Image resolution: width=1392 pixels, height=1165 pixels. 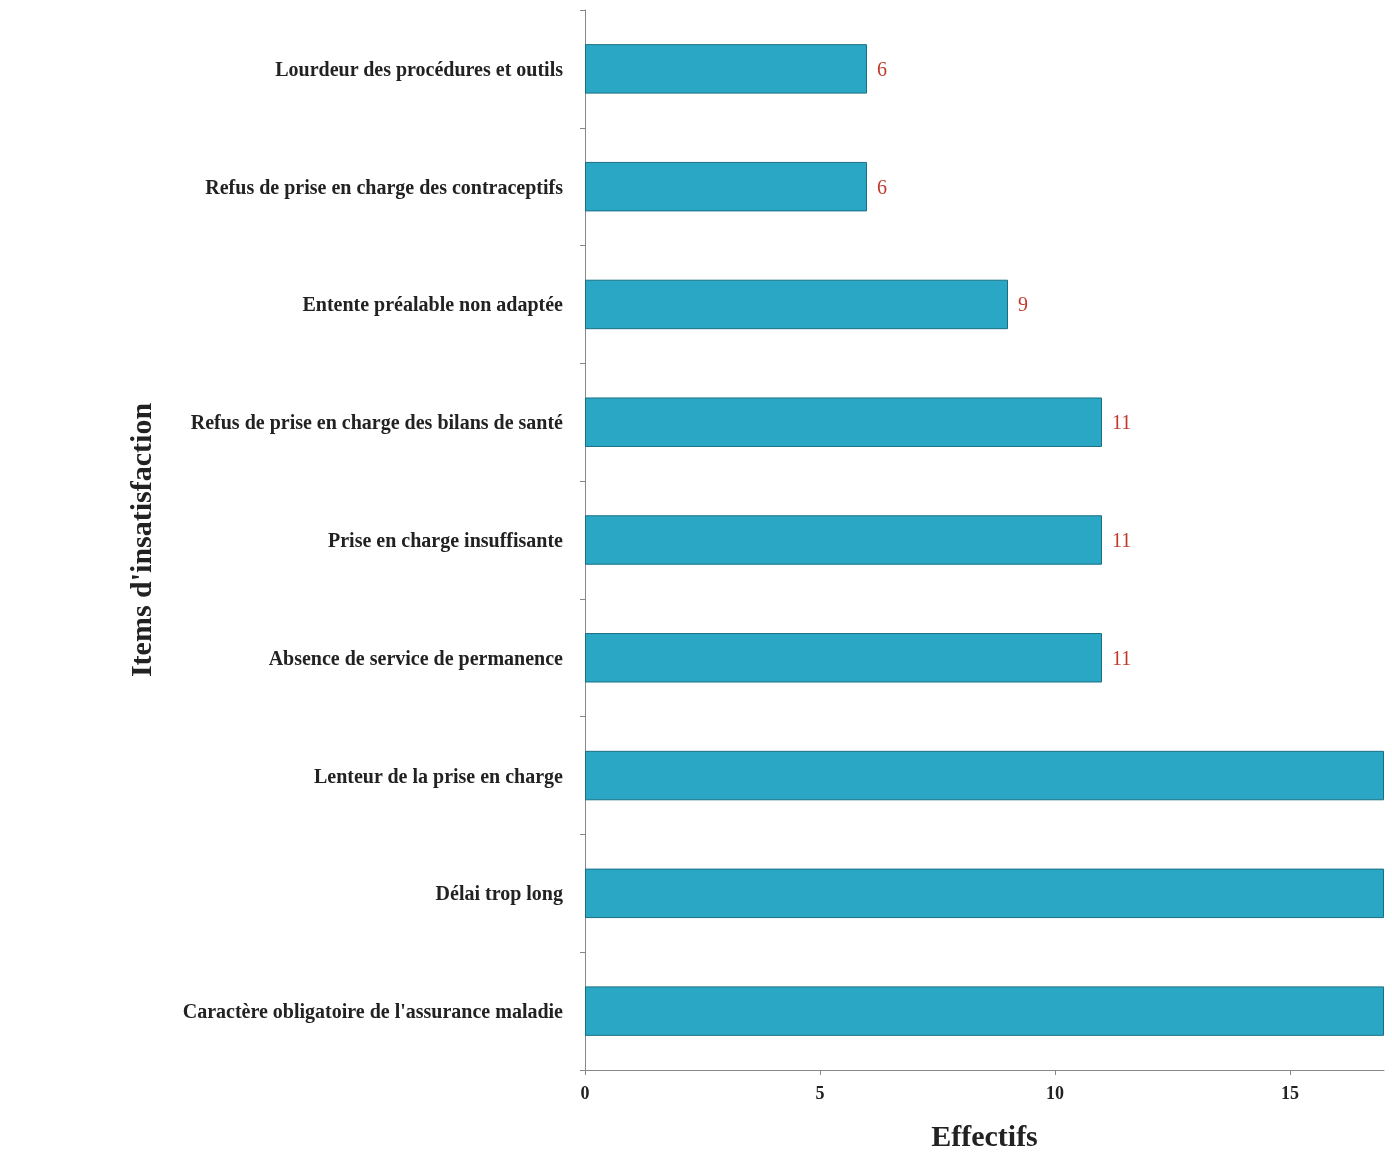 I want to click on y-tick-label: Caractère obligatoire de l'assurance maladie, so click(x=373, y=1012).